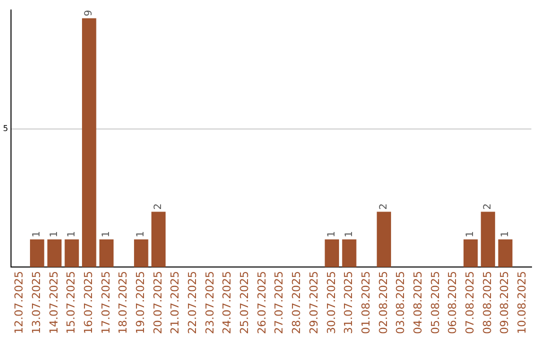 This screenshot has width=540, height=340. What do you see at coordinates (383, 302) in the screenshot?
I see `x-tick-label: 02.08.2025` at bounding box center [383, 302].